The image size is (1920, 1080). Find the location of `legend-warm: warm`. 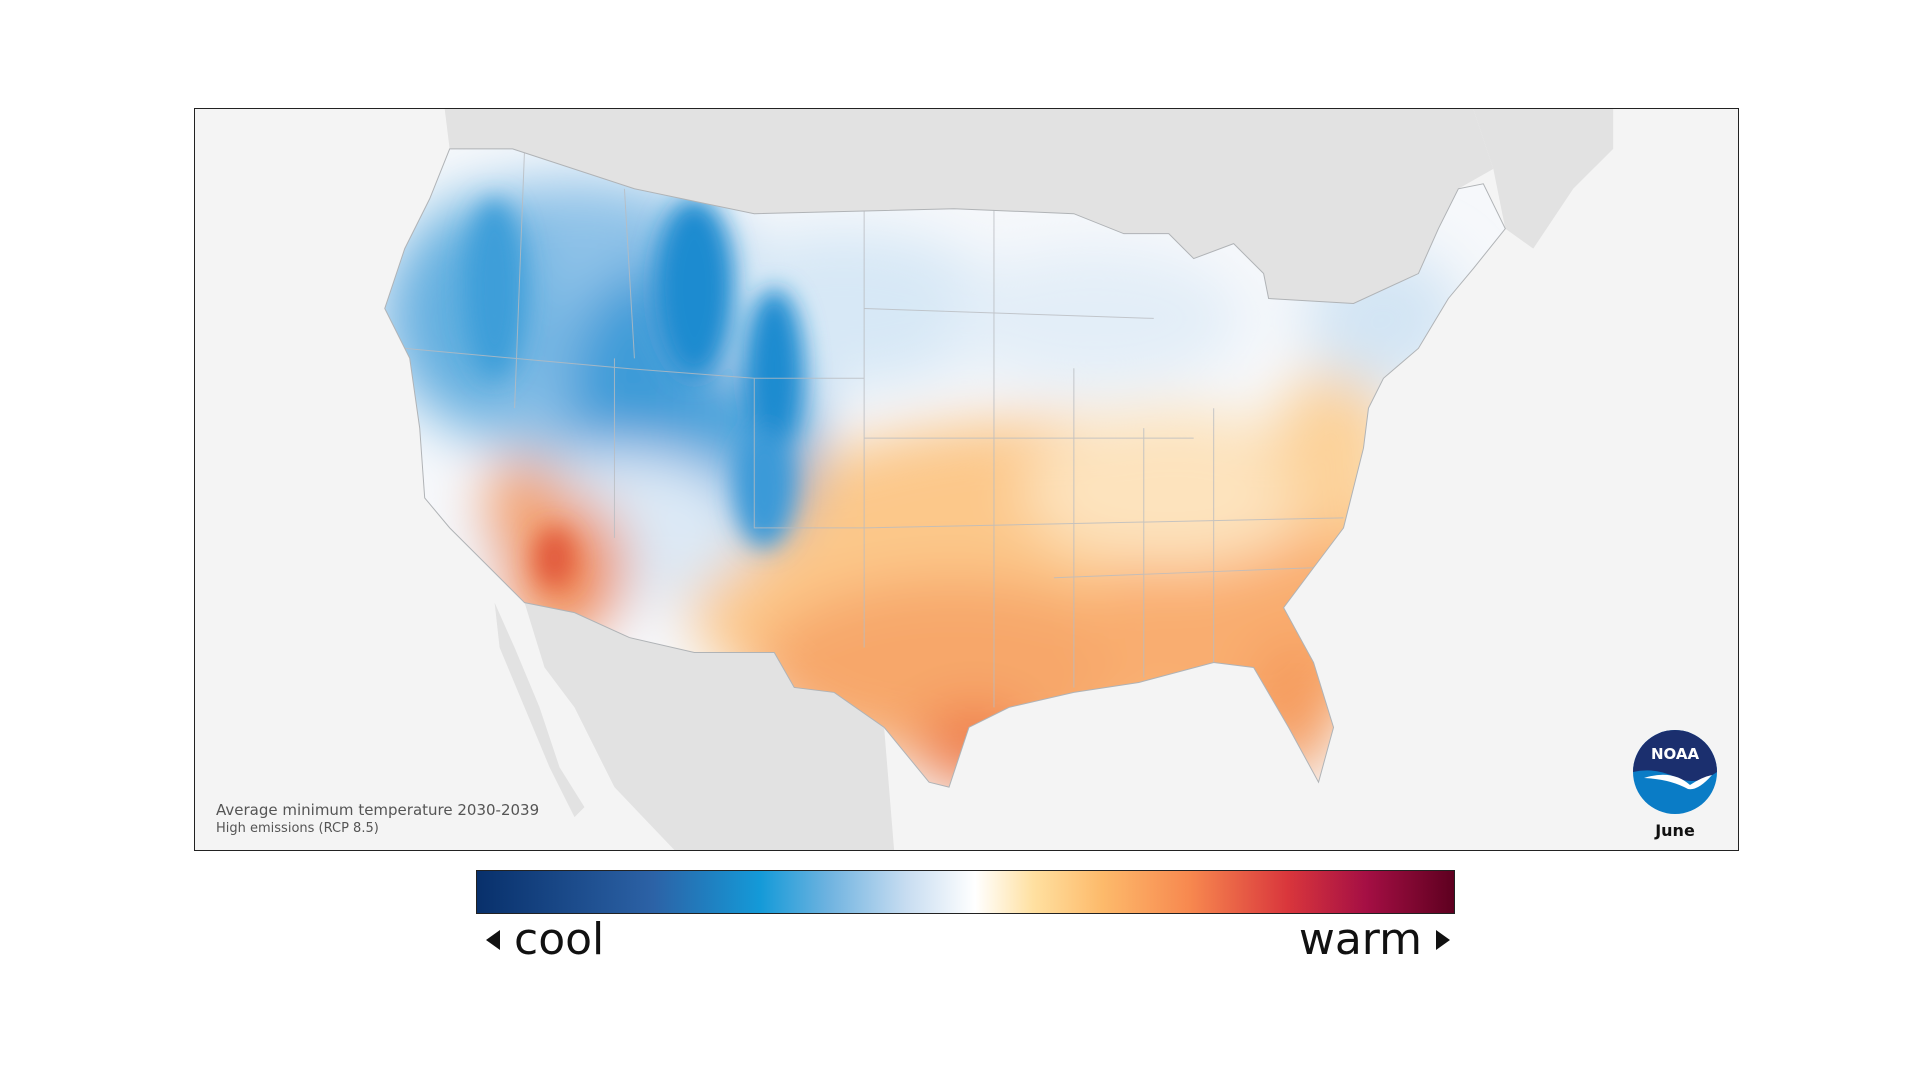

legend-warm: warm is located at coordinates (1374, 940).